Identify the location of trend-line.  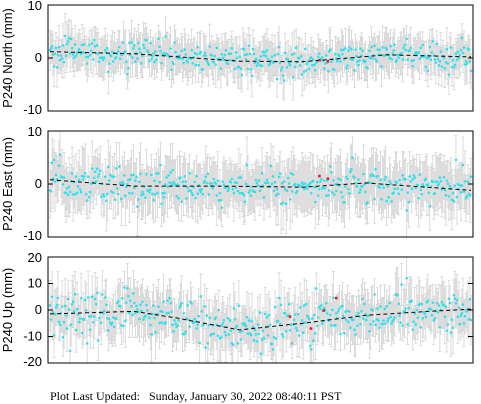
(260, 185).